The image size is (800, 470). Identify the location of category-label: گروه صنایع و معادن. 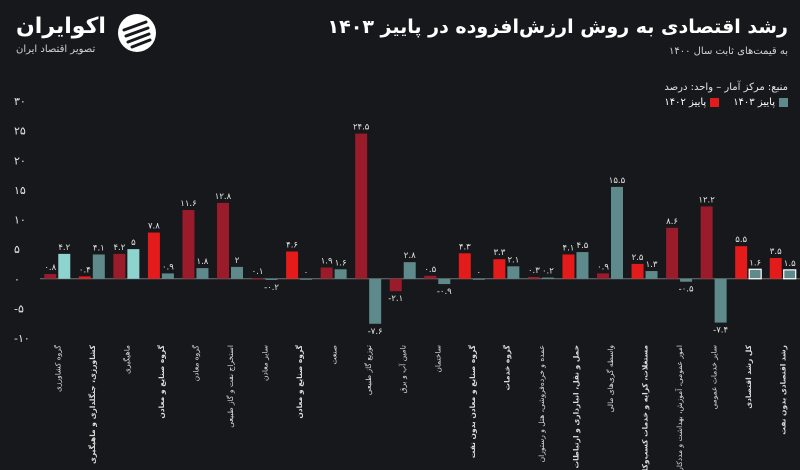
(299, 381).